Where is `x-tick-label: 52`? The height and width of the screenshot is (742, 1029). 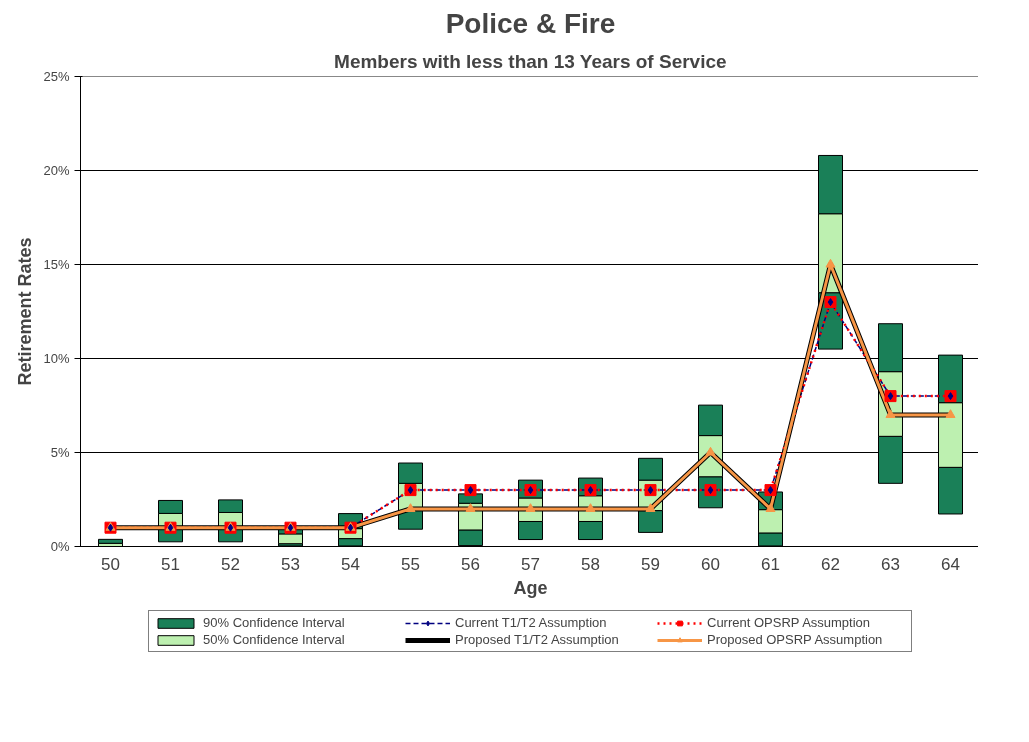
x-tick-label: 52 is located at coordinates (230, 564).